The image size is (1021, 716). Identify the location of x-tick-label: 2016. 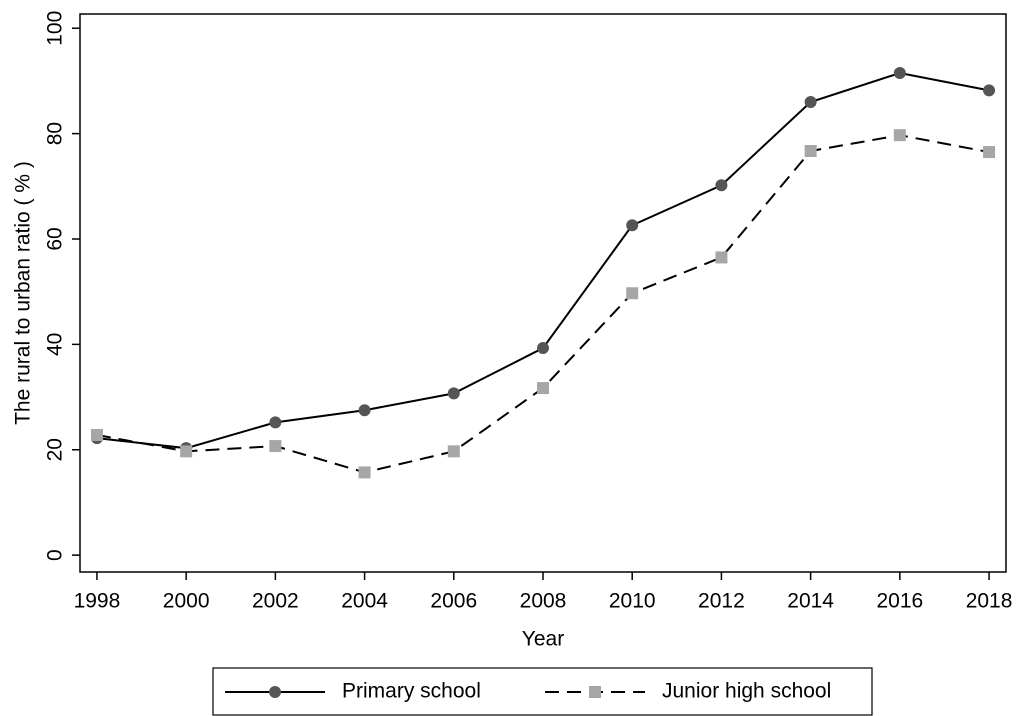
(899, 601).